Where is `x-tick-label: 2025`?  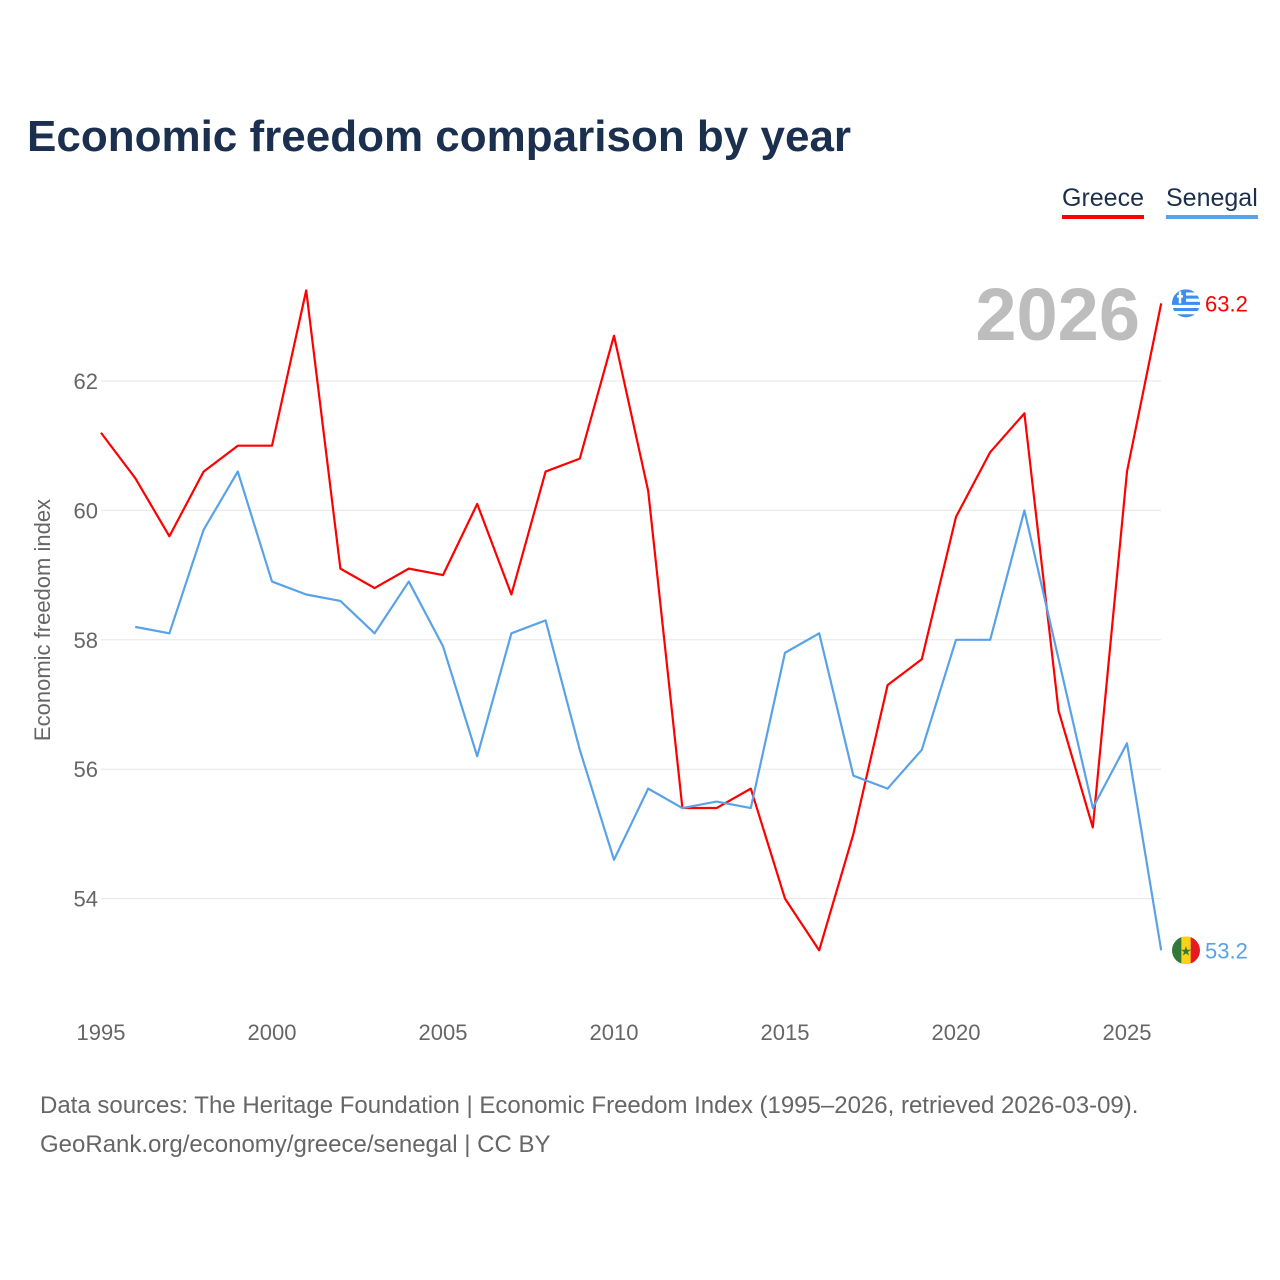 x-tick-label: 2025 is located at coordinates (1127, 1032).